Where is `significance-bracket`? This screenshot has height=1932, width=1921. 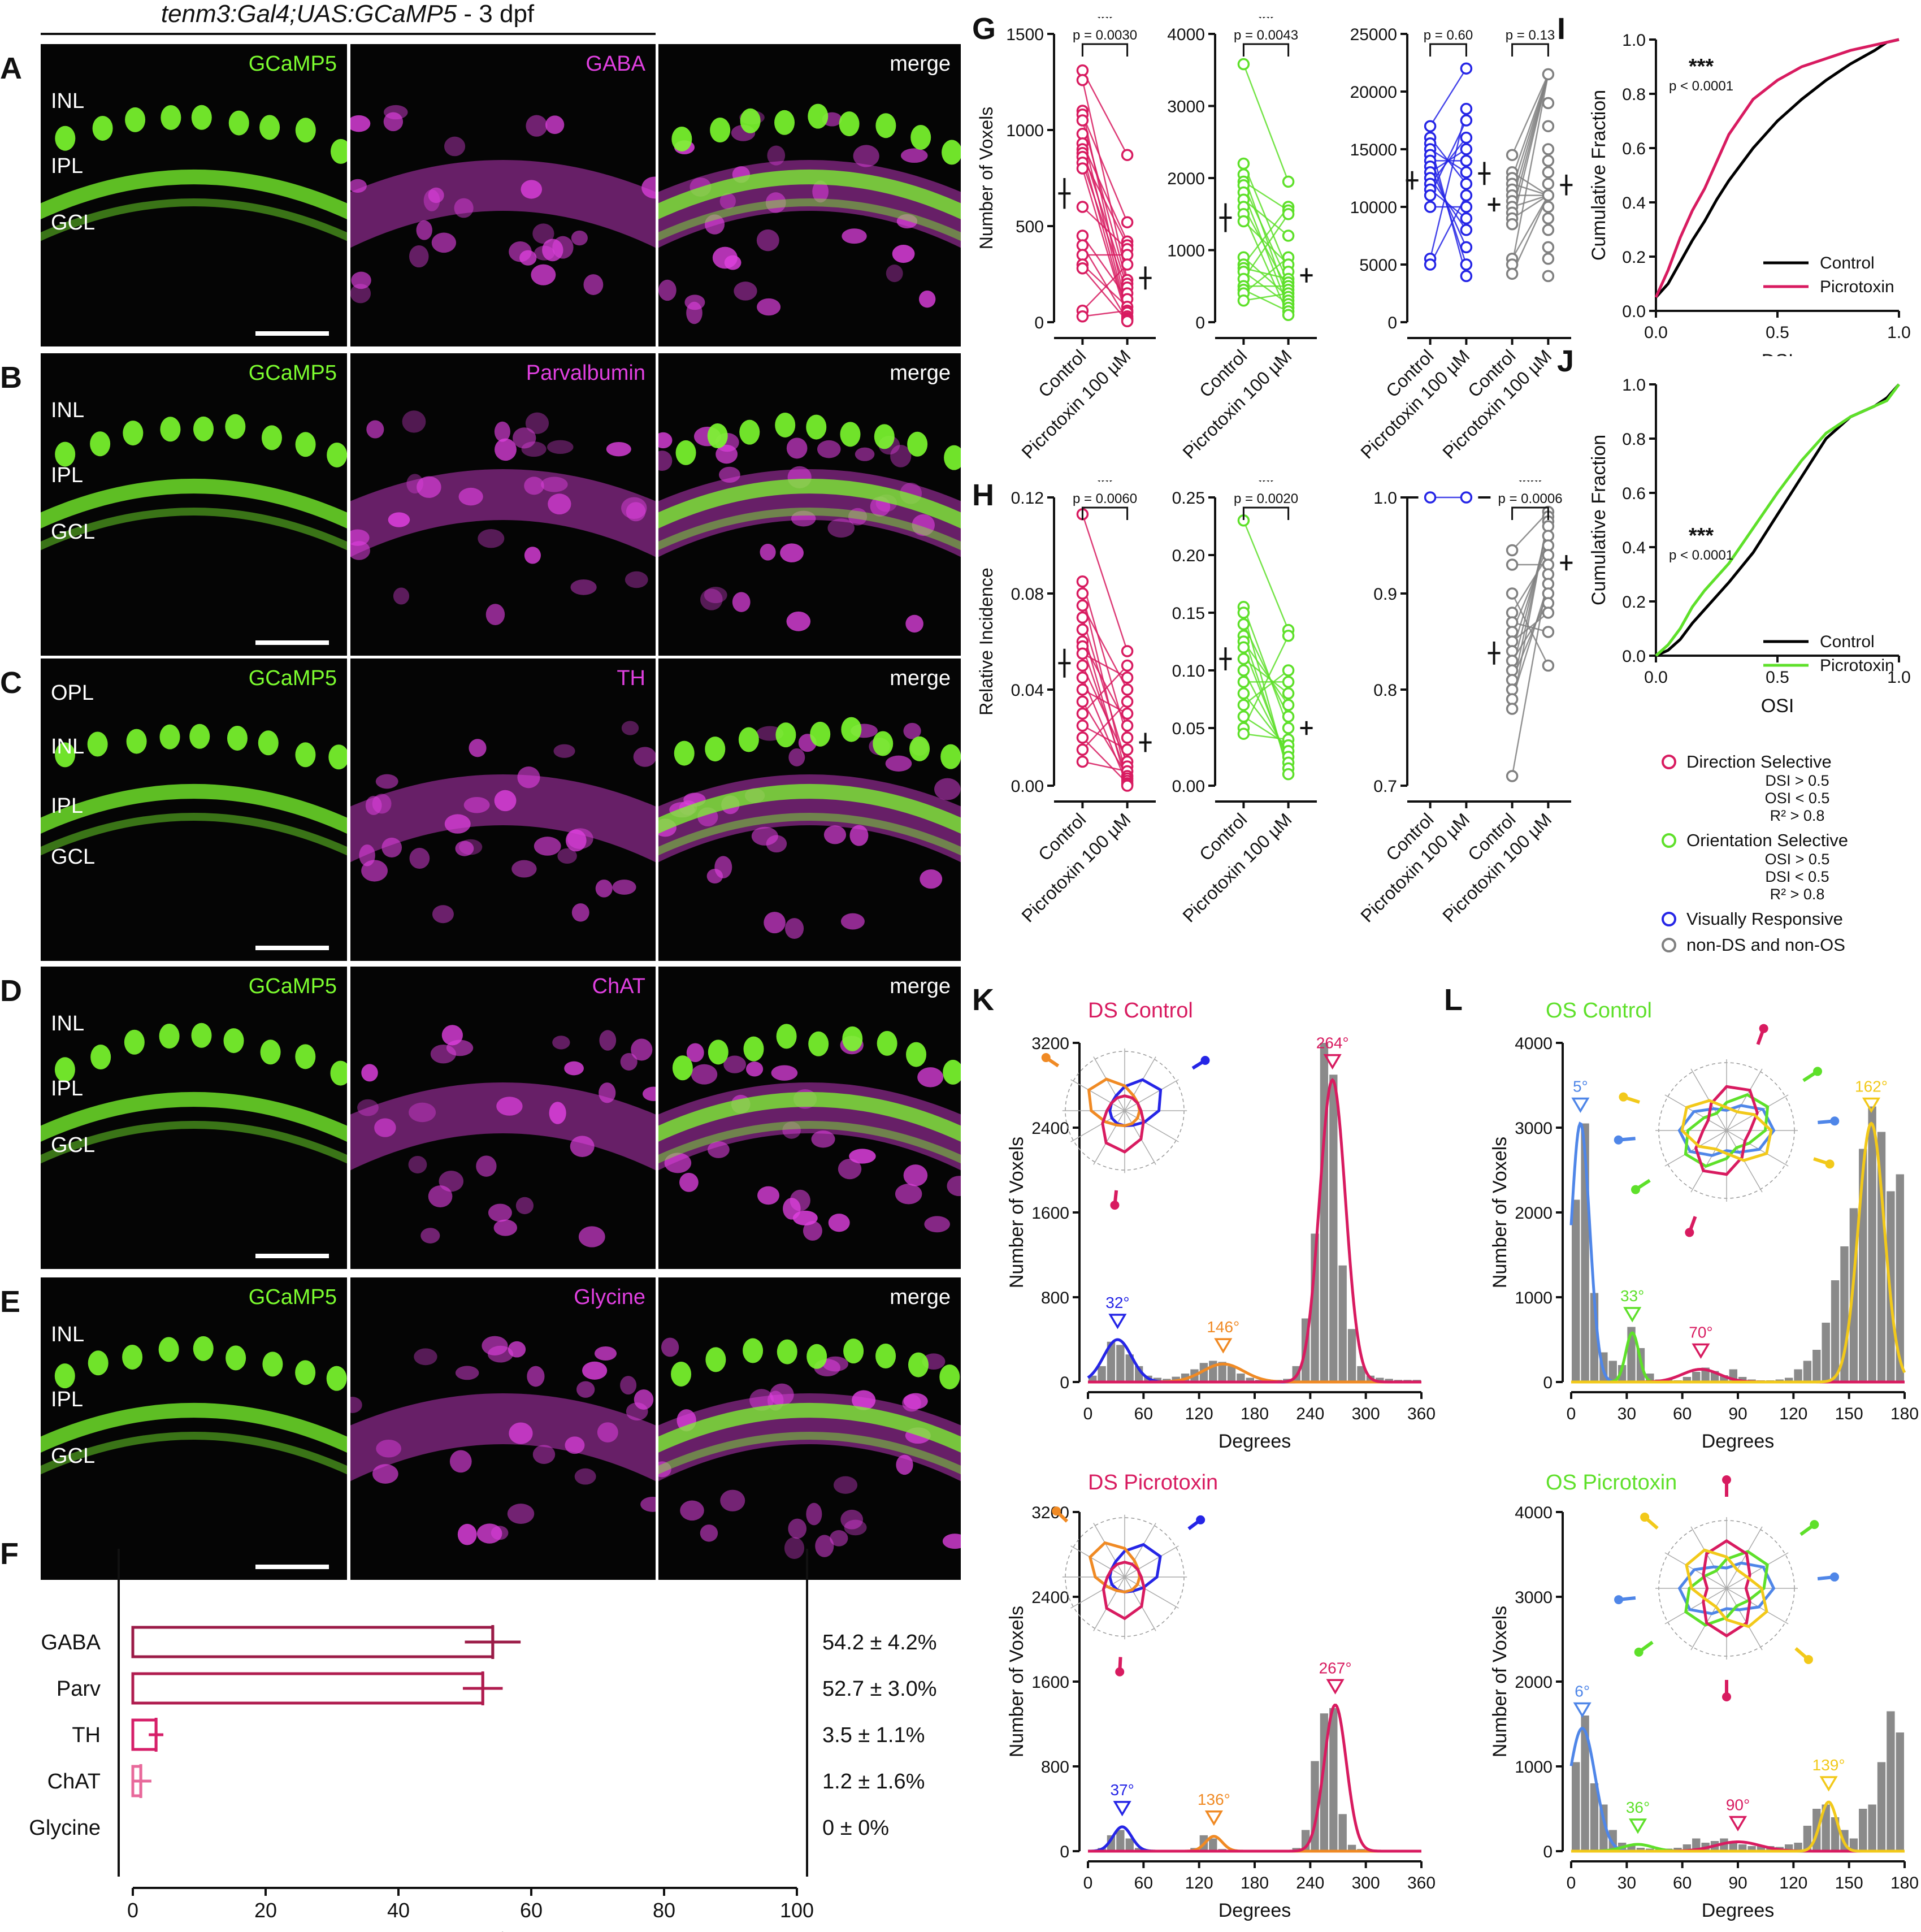
significance-bracket is located at coordinates (1530, 513).